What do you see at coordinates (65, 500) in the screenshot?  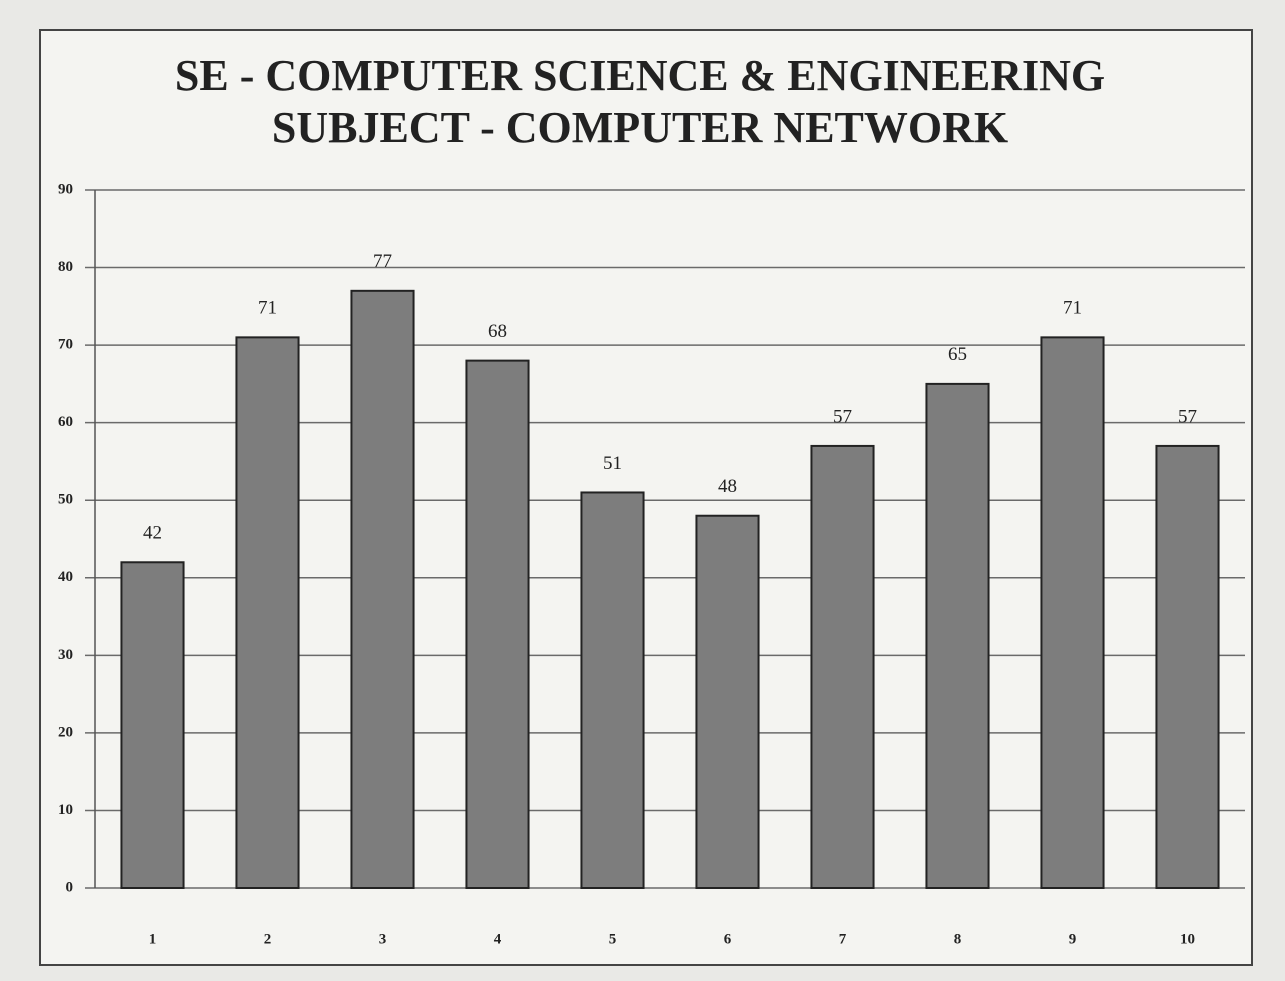 I see `y-tick-label: 50` at bounding box center [65, 500].